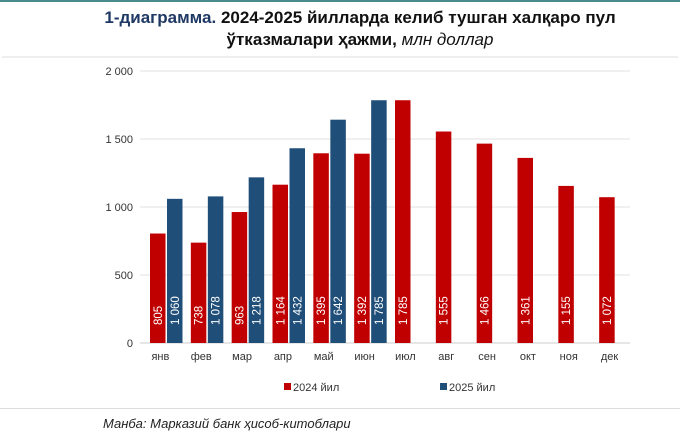 This screenshot has width=680, height=435. I want to click on data-label: 1 392, so click(363, 310).